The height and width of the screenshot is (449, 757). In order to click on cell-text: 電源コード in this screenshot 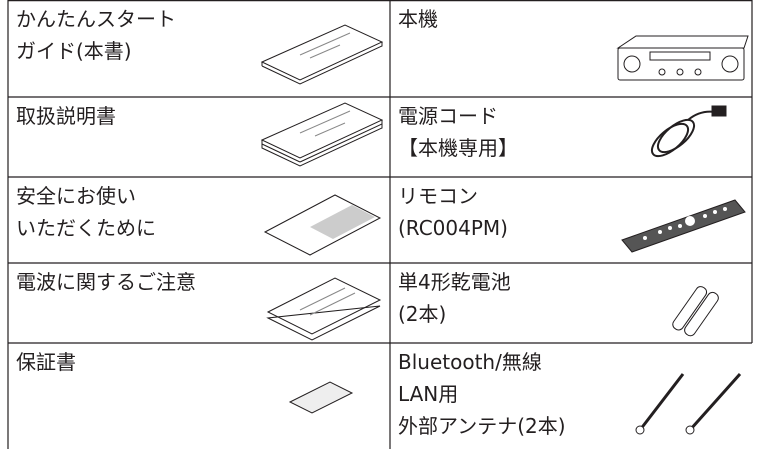, I will do `click(448, 116)`.